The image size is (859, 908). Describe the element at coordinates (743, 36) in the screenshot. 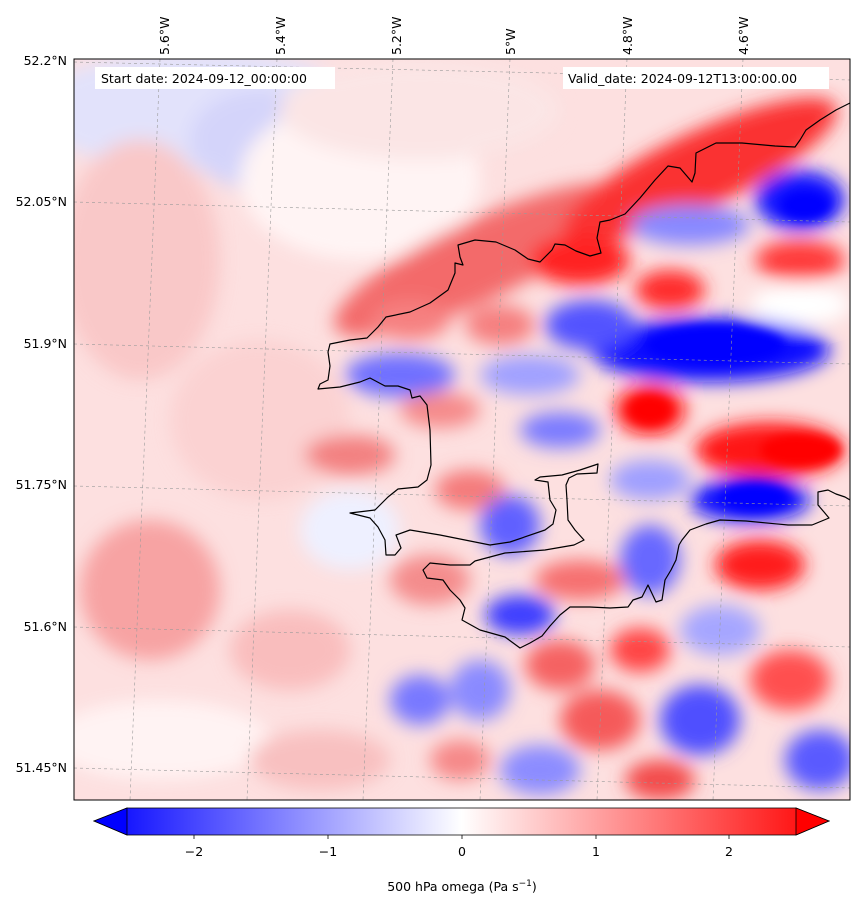

I see `lon-label-4-6w: 4.6°W` at that location.